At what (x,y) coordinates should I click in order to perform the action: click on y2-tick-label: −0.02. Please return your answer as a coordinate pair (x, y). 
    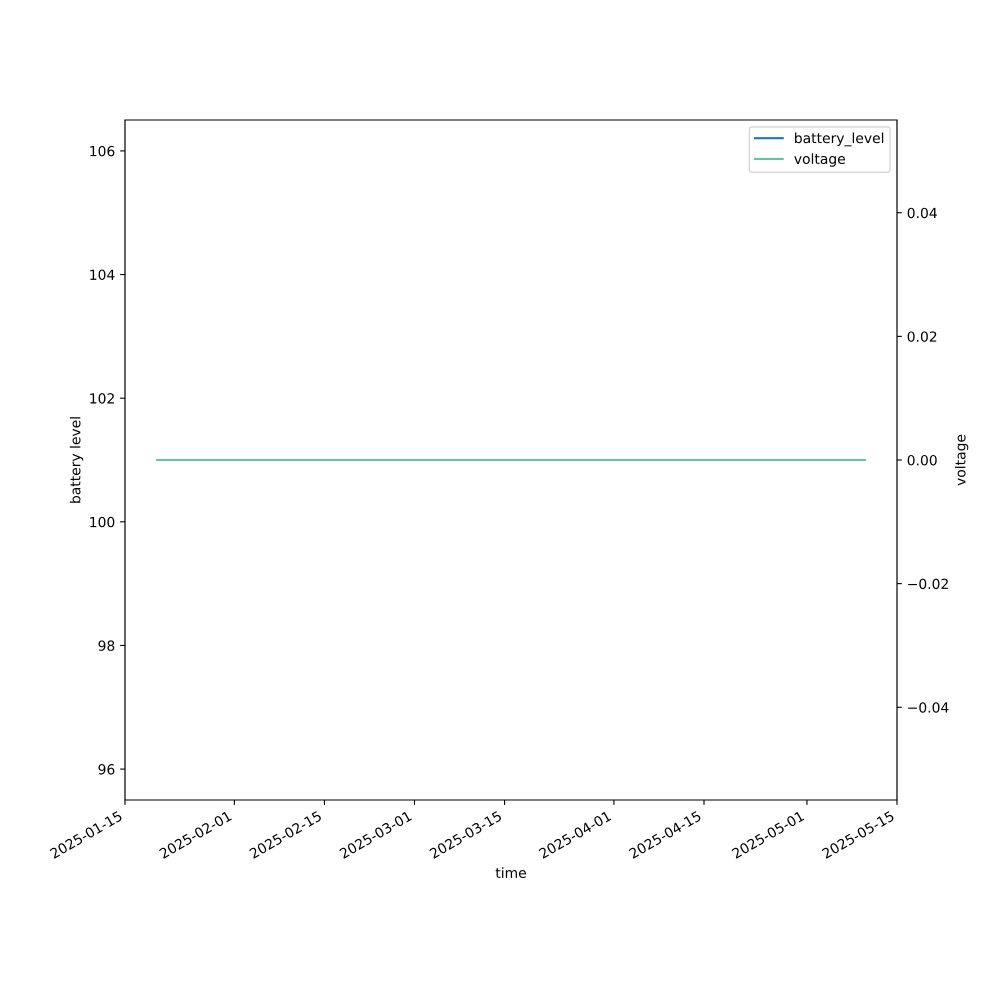
    Looking at the image, I should click on (928, 584).